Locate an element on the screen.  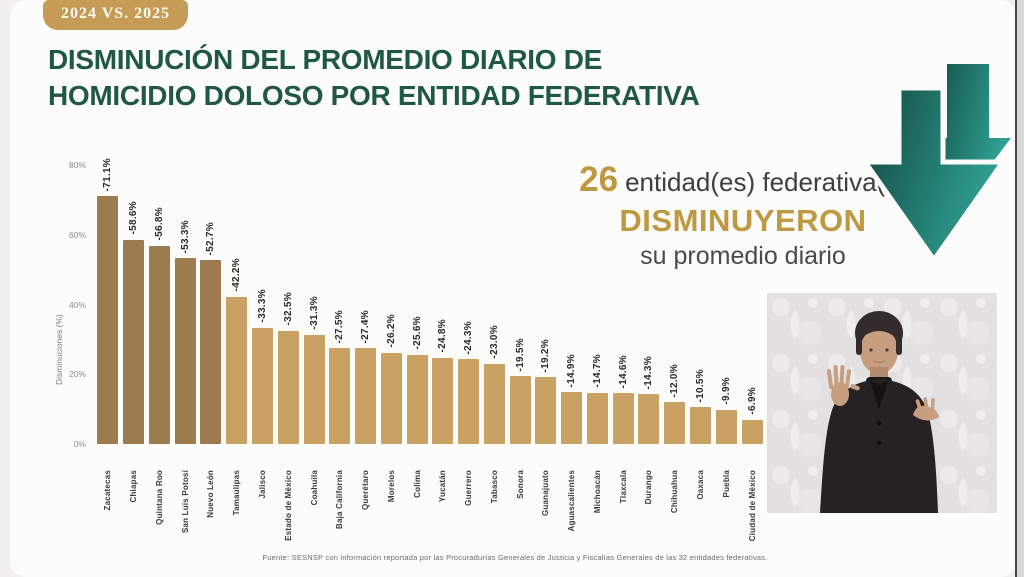
bar-value-label: -27.5% is located at coordinates (340, 326).